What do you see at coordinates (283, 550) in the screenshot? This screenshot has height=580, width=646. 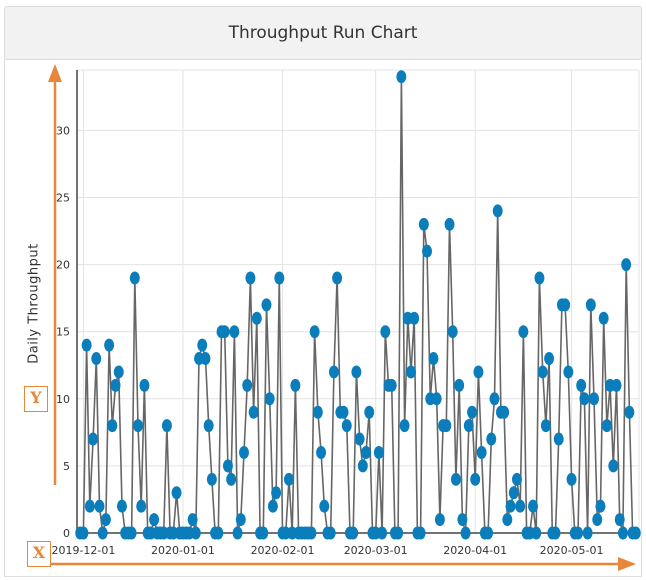 I see `x-tick-label: 2020-02-01` at bounding box center [283, 550].